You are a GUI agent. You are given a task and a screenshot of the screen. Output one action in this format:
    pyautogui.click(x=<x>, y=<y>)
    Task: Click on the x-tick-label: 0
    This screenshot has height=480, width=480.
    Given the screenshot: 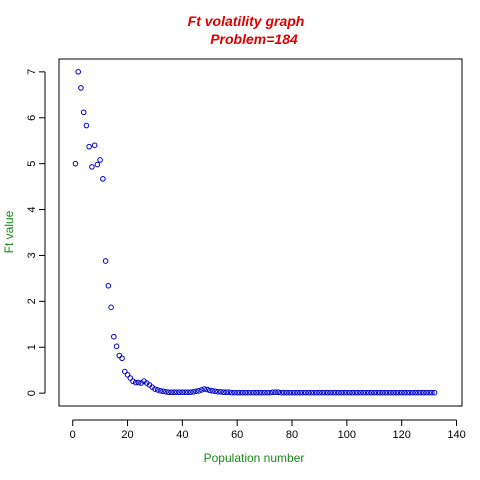 What is the action you would take?
    pyautogui.click(x=73, y=435)
    